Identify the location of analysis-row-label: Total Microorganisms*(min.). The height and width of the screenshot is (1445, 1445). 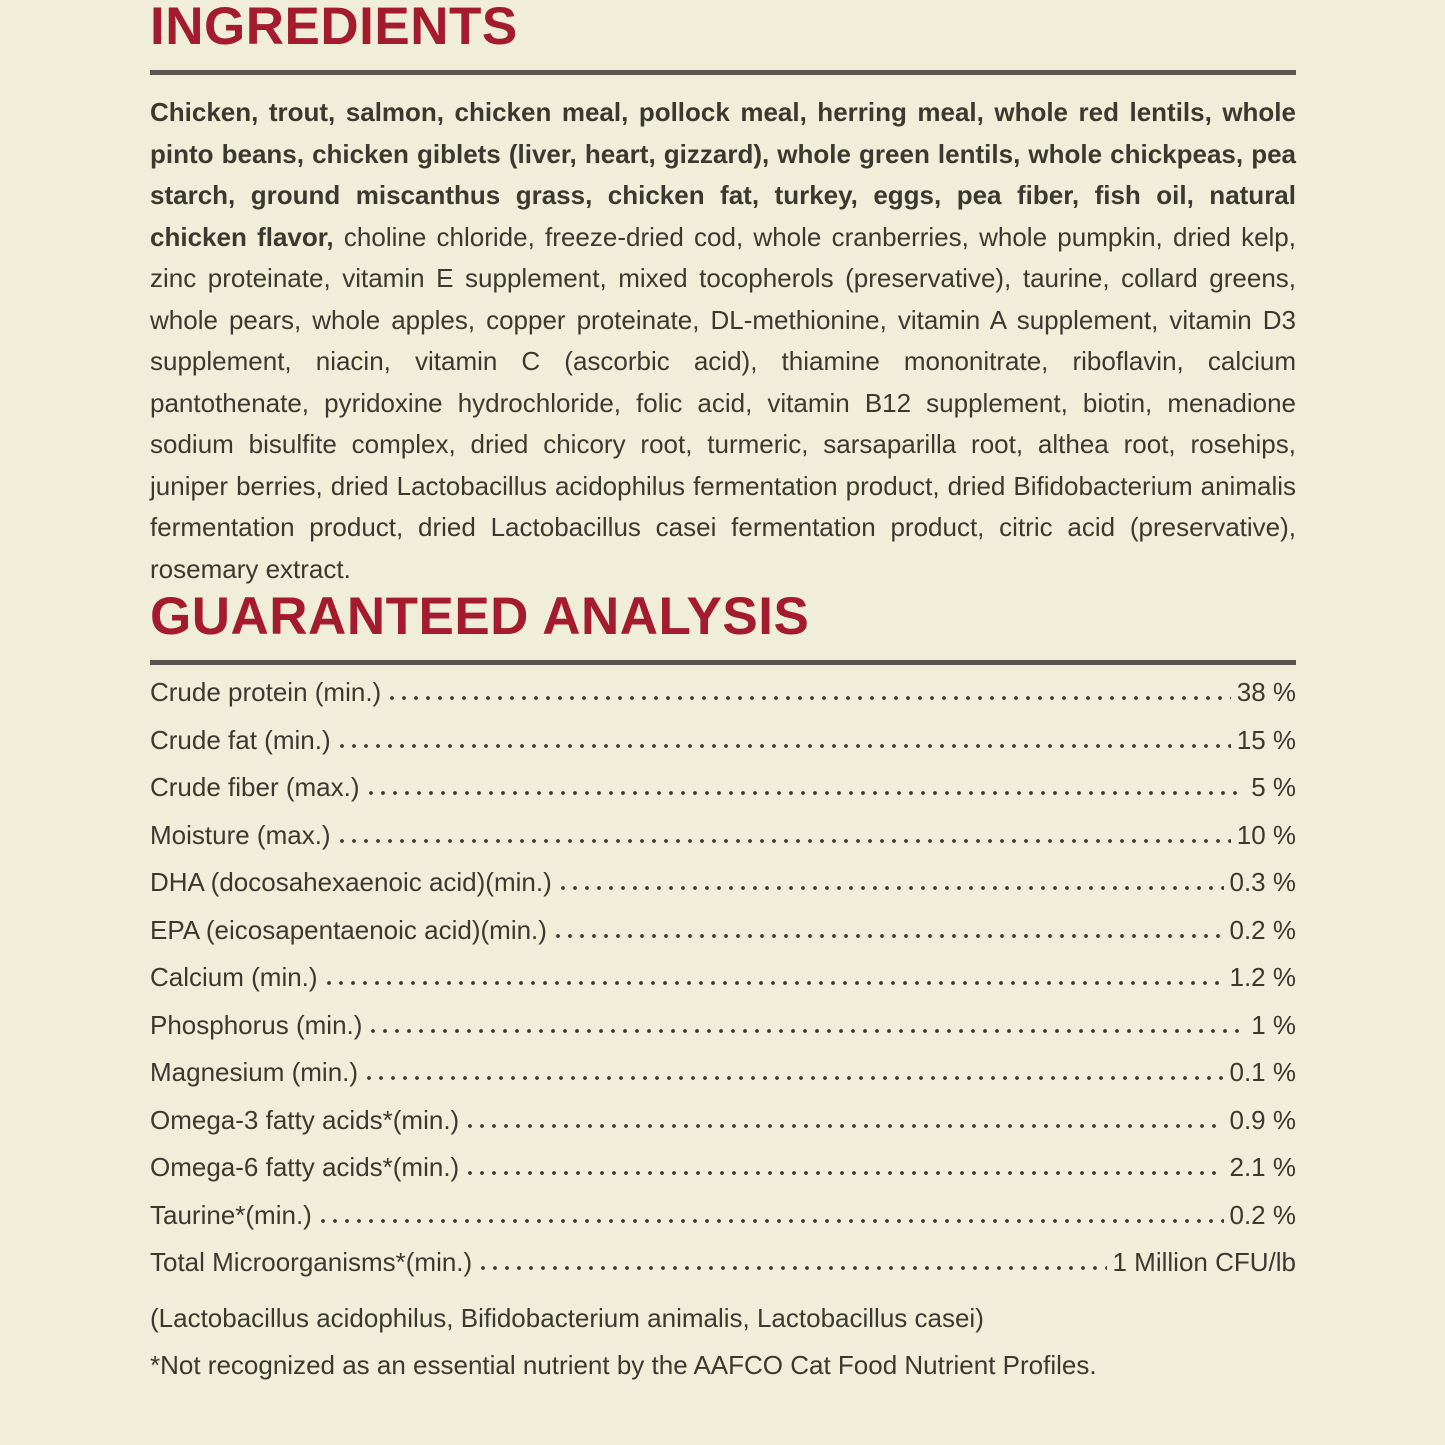
(311, 1262).